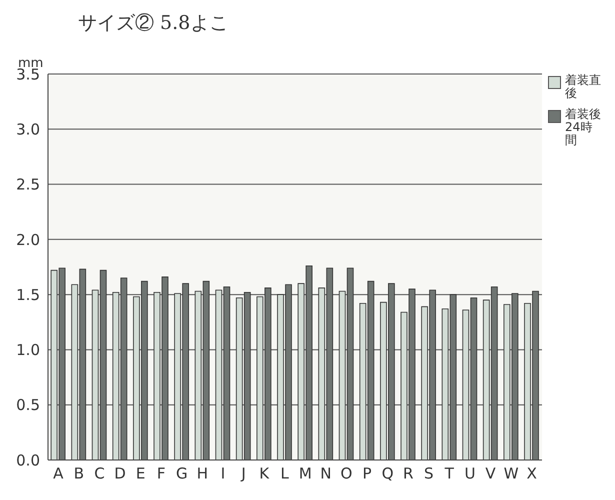  What do you see at coordinates (223, 473) in the screenshot?
I see `x-tick-label: I` at bounding box center [223, 473].